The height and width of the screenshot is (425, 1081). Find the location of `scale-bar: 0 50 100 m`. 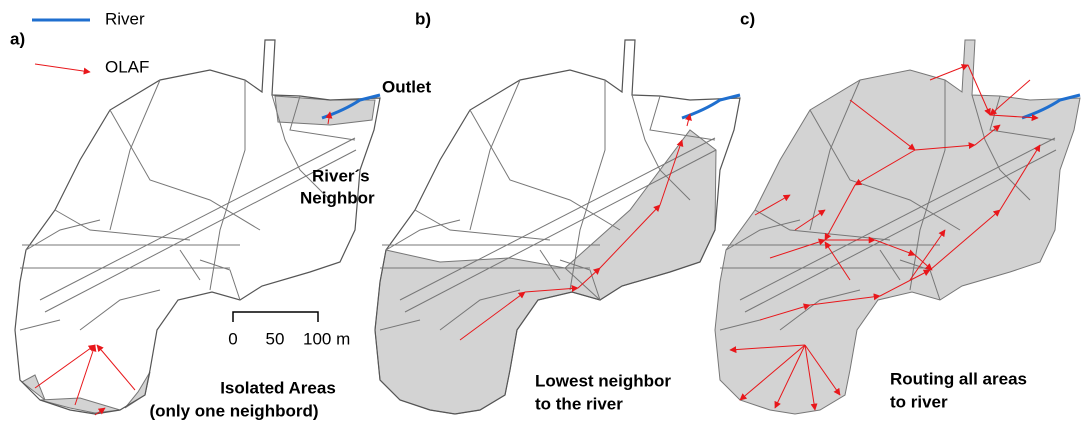

scale-bar: 0 50 100 m is located at coordinates (289, 329).